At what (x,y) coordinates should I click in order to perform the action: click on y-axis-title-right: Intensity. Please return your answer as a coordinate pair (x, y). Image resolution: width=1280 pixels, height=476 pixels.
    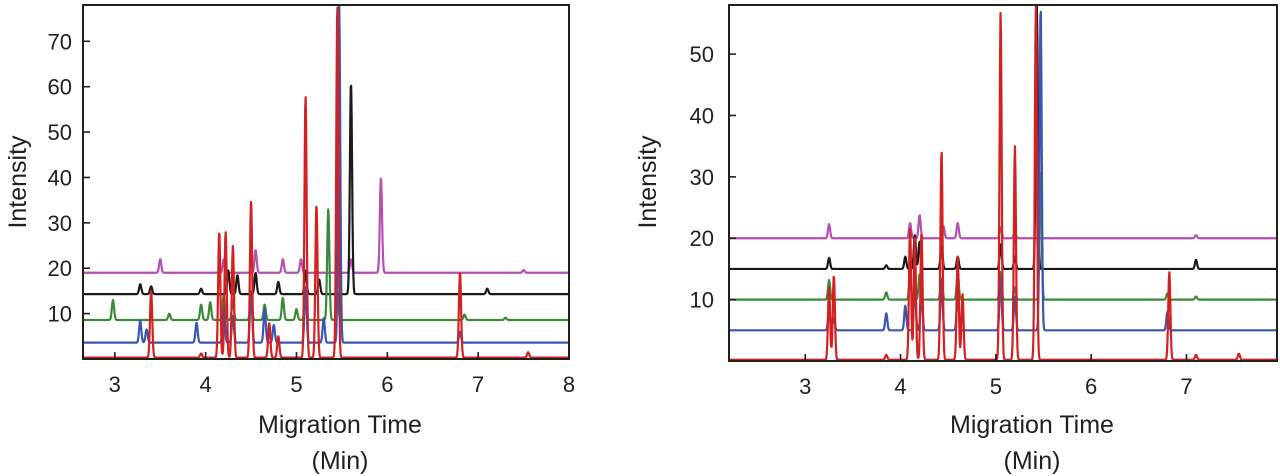
    Looking at the image, I should click on (648, 182).